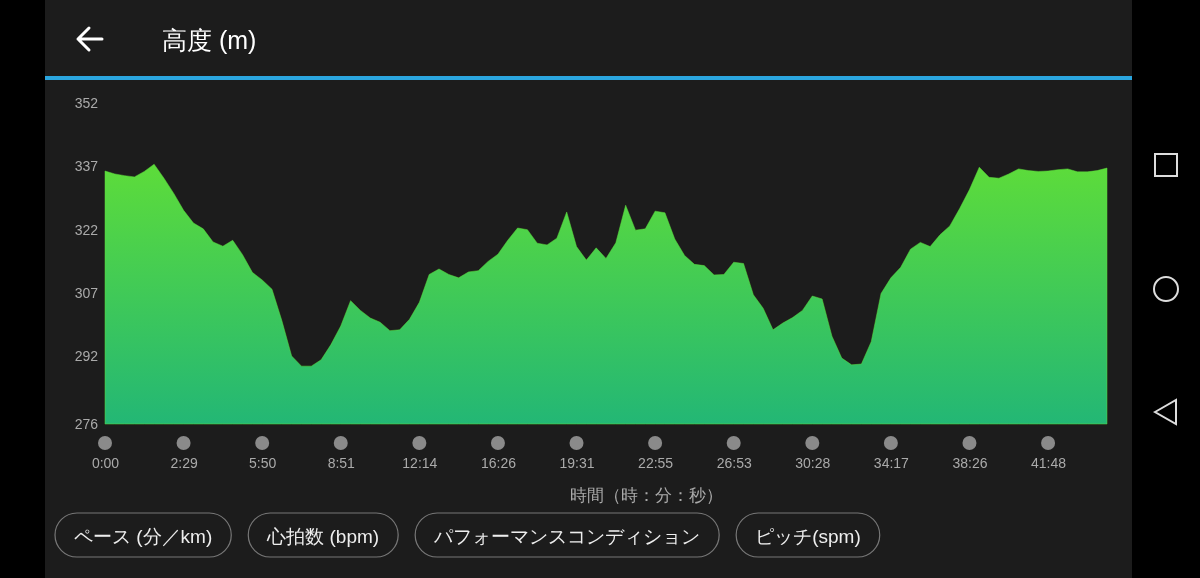 The image size is (1200, 578). What do you see at coordinates (143, 536) in the screenshot?
I see `text: ペース (分／km)` at bounding box center [143, 536].